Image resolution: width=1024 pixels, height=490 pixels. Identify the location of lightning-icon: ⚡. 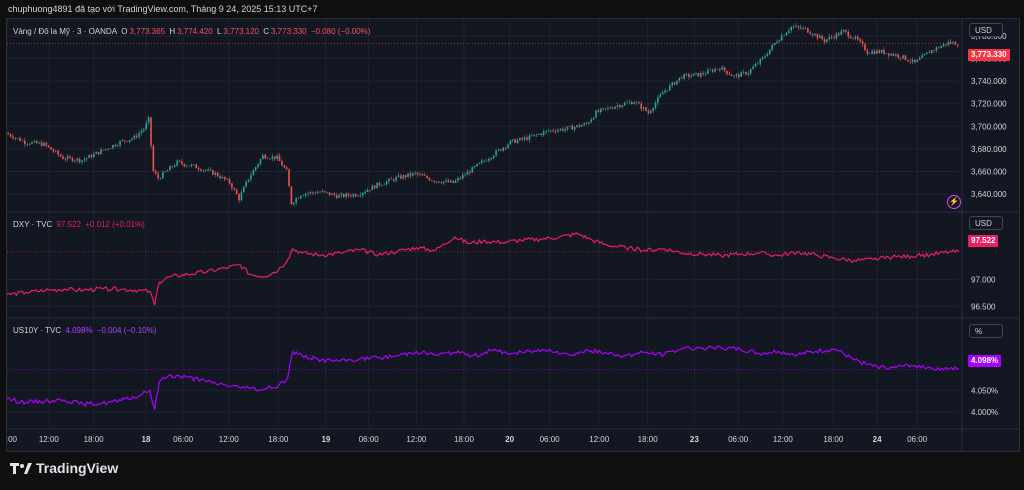
(954, 202).